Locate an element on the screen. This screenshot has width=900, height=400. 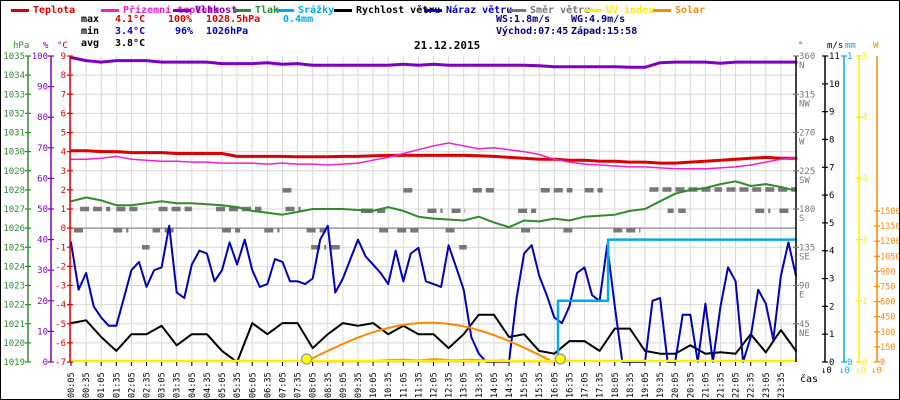
legend-item-4: Srážky is located at coordinates (305, 10).